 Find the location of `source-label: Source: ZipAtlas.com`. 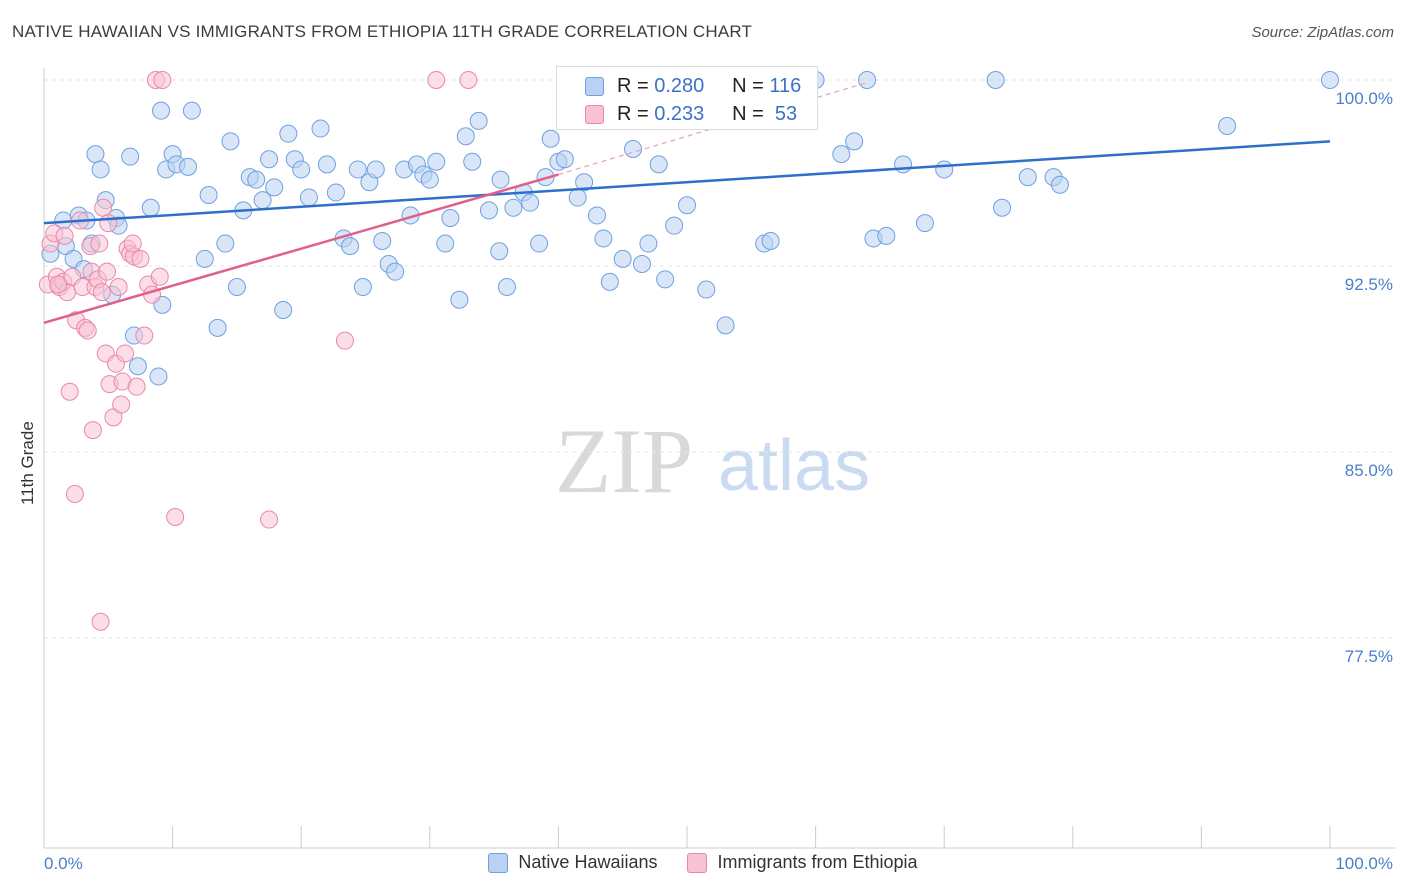

source-label: Source: ZipAtlas.com is located at coordinates (1322, 32).